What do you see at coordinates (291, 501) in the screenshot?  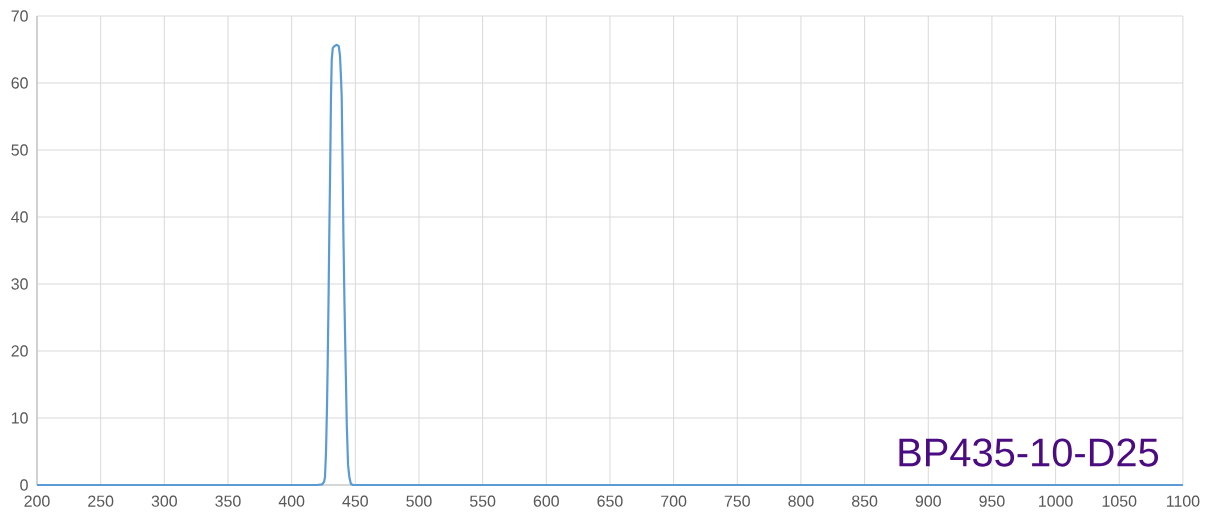 I see `x-tick-label: 400` at bounding box center [291, 501].